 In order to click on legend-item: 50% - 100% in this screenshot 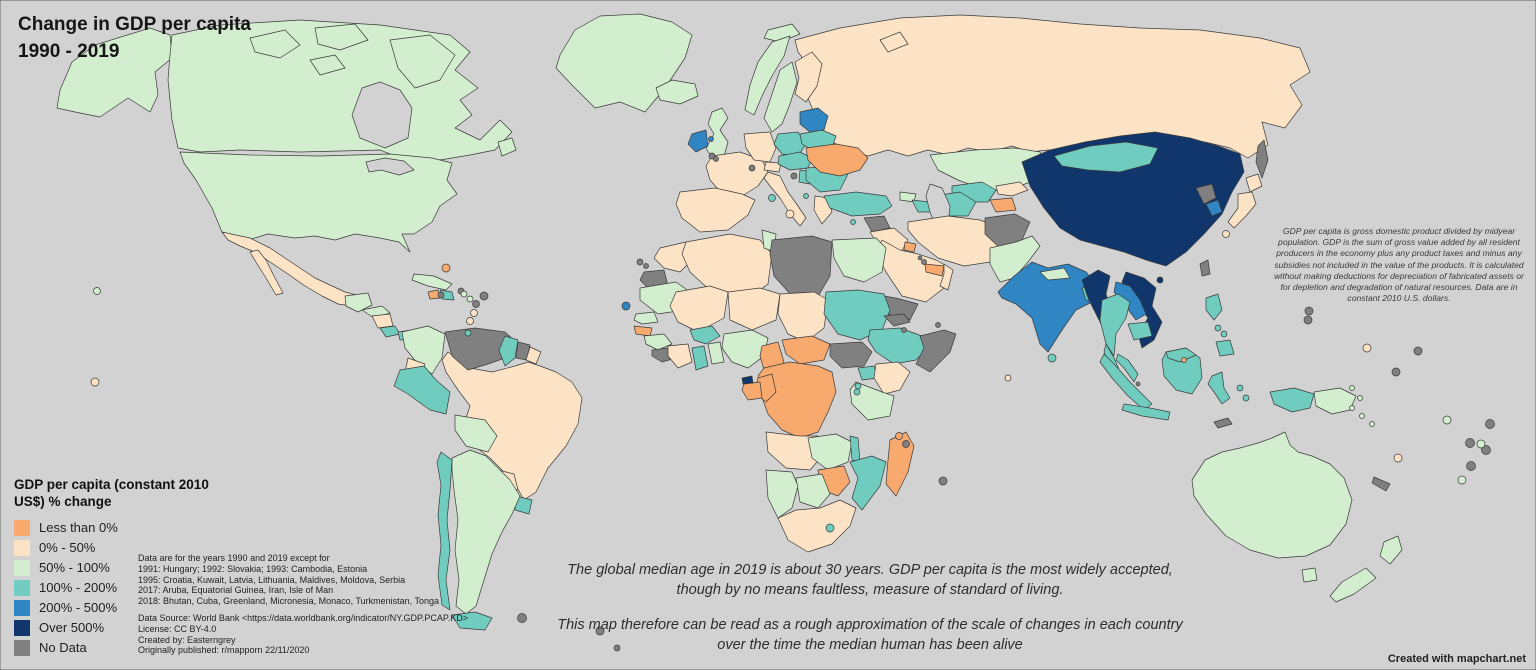, I will do `click(111, 568)`.